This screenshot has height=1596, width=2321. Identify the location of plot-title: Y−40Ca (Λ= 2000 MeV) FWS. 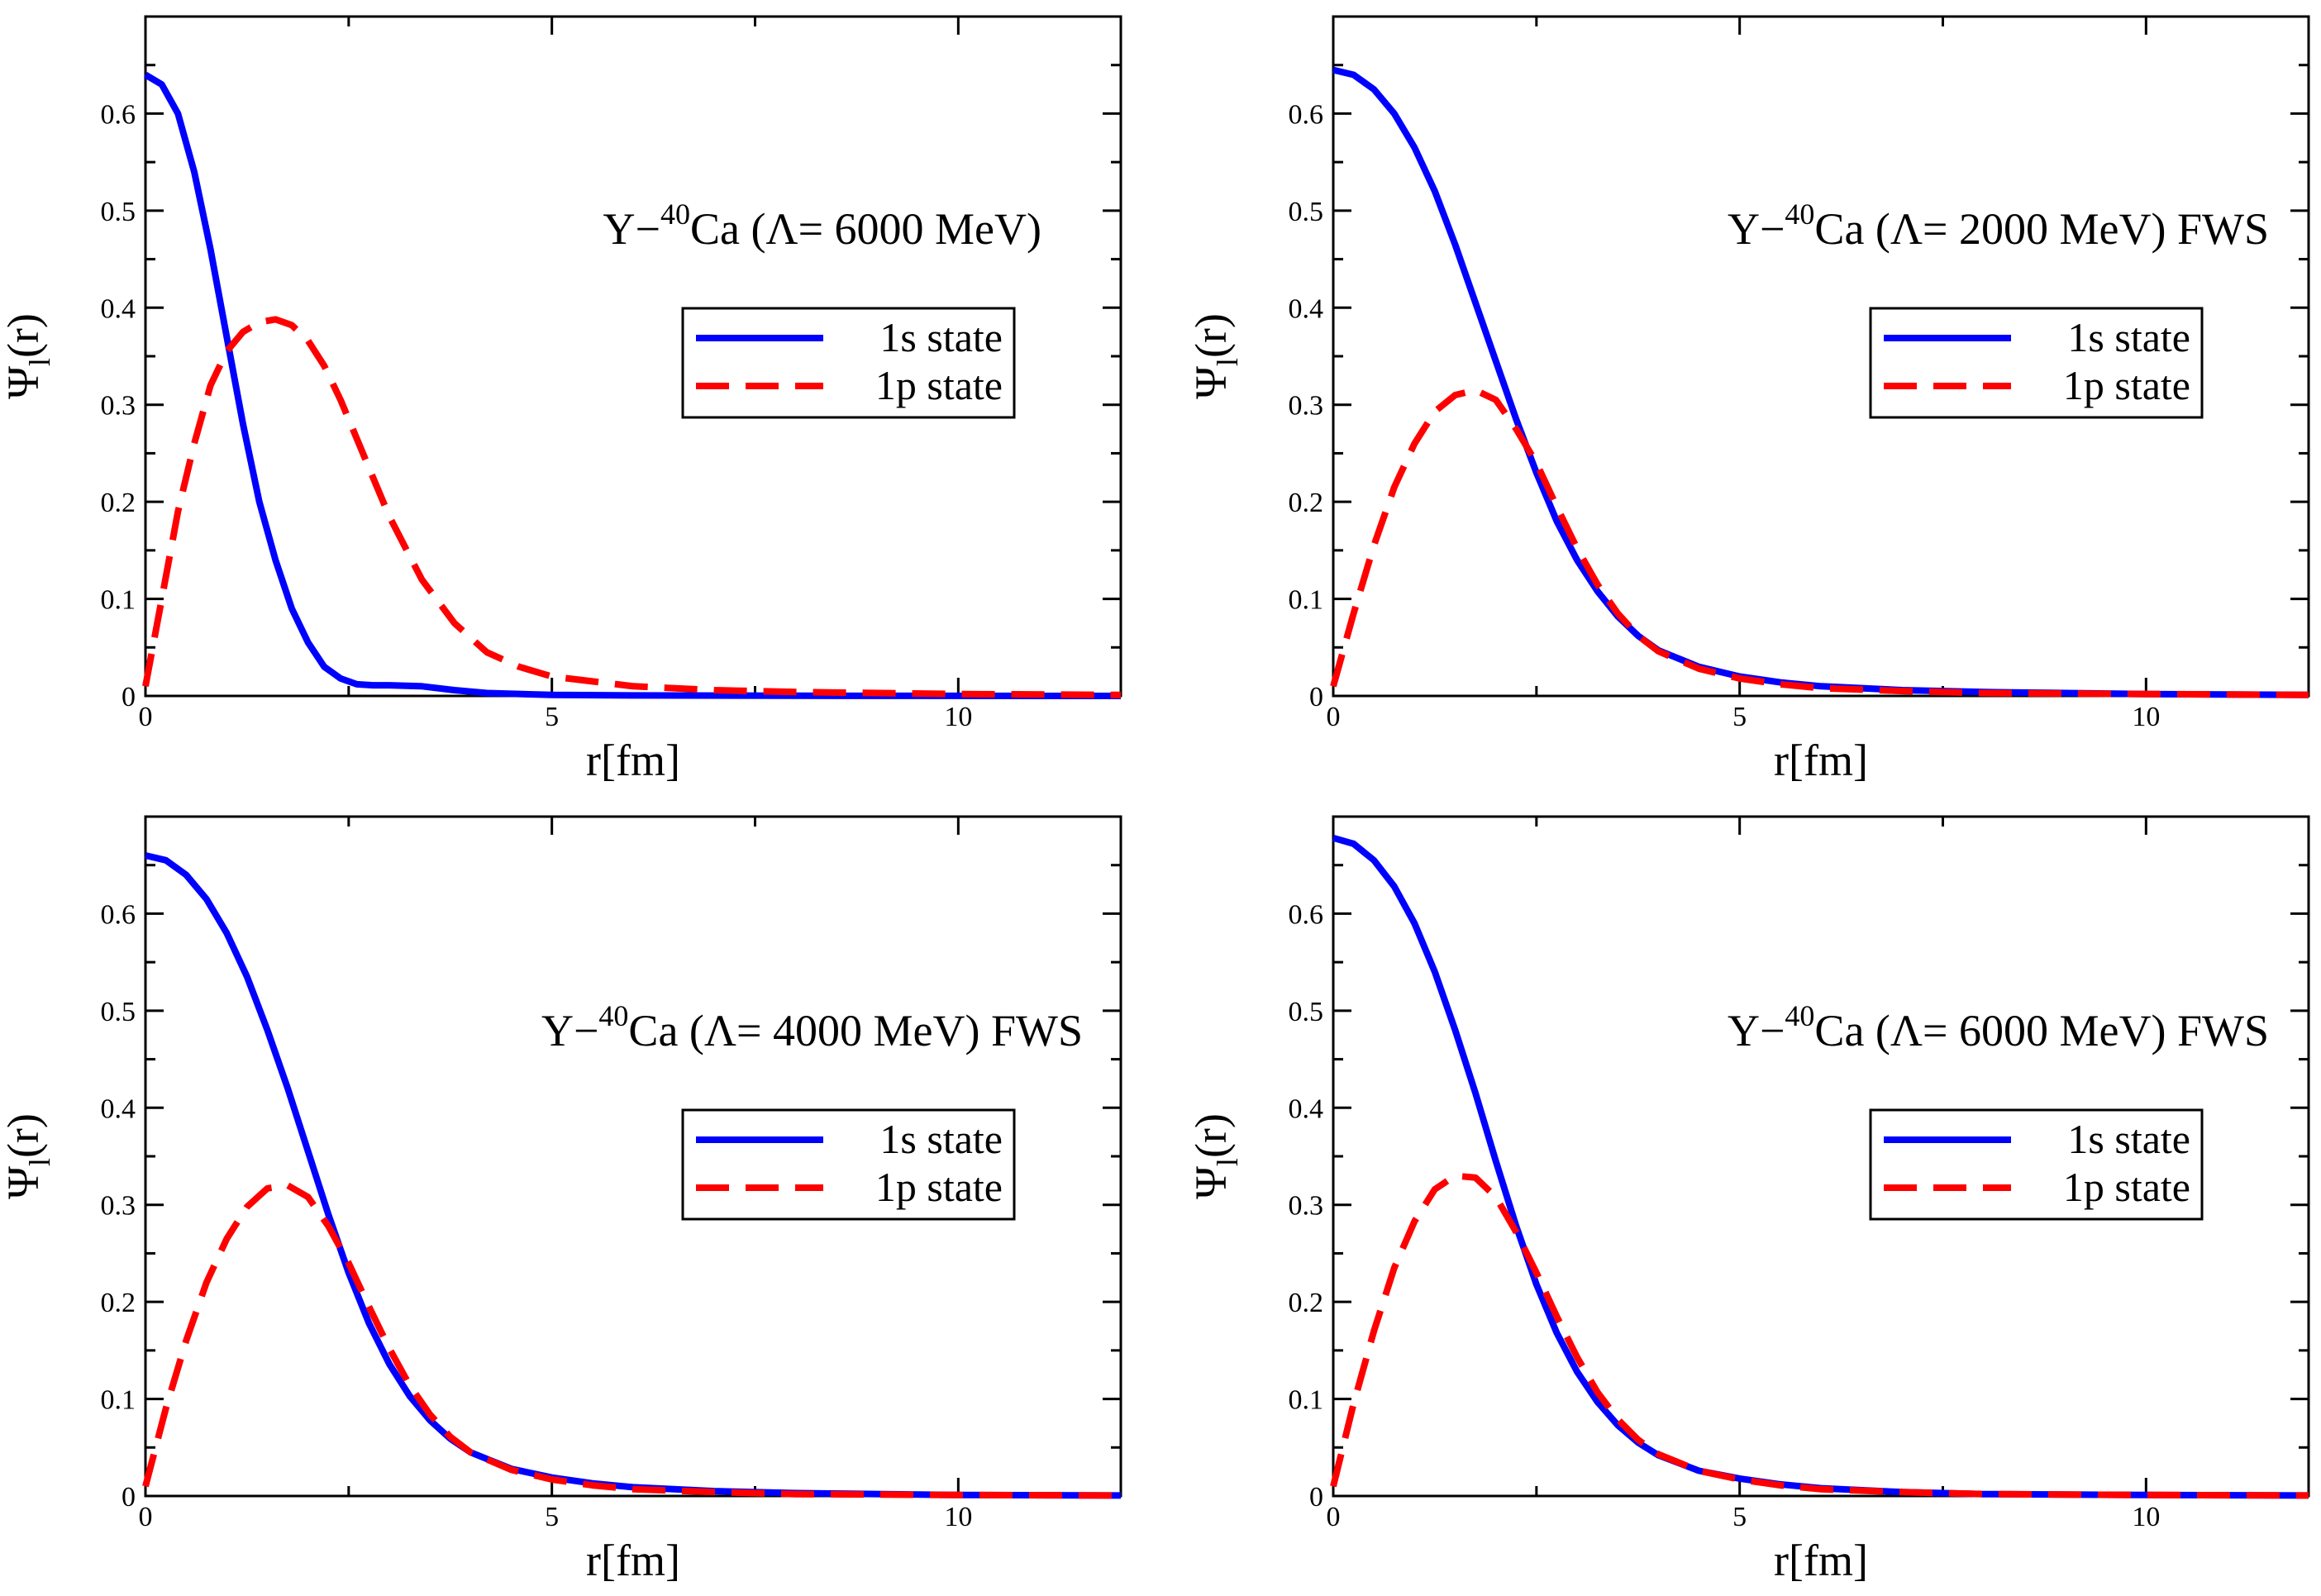
(1998, 226).